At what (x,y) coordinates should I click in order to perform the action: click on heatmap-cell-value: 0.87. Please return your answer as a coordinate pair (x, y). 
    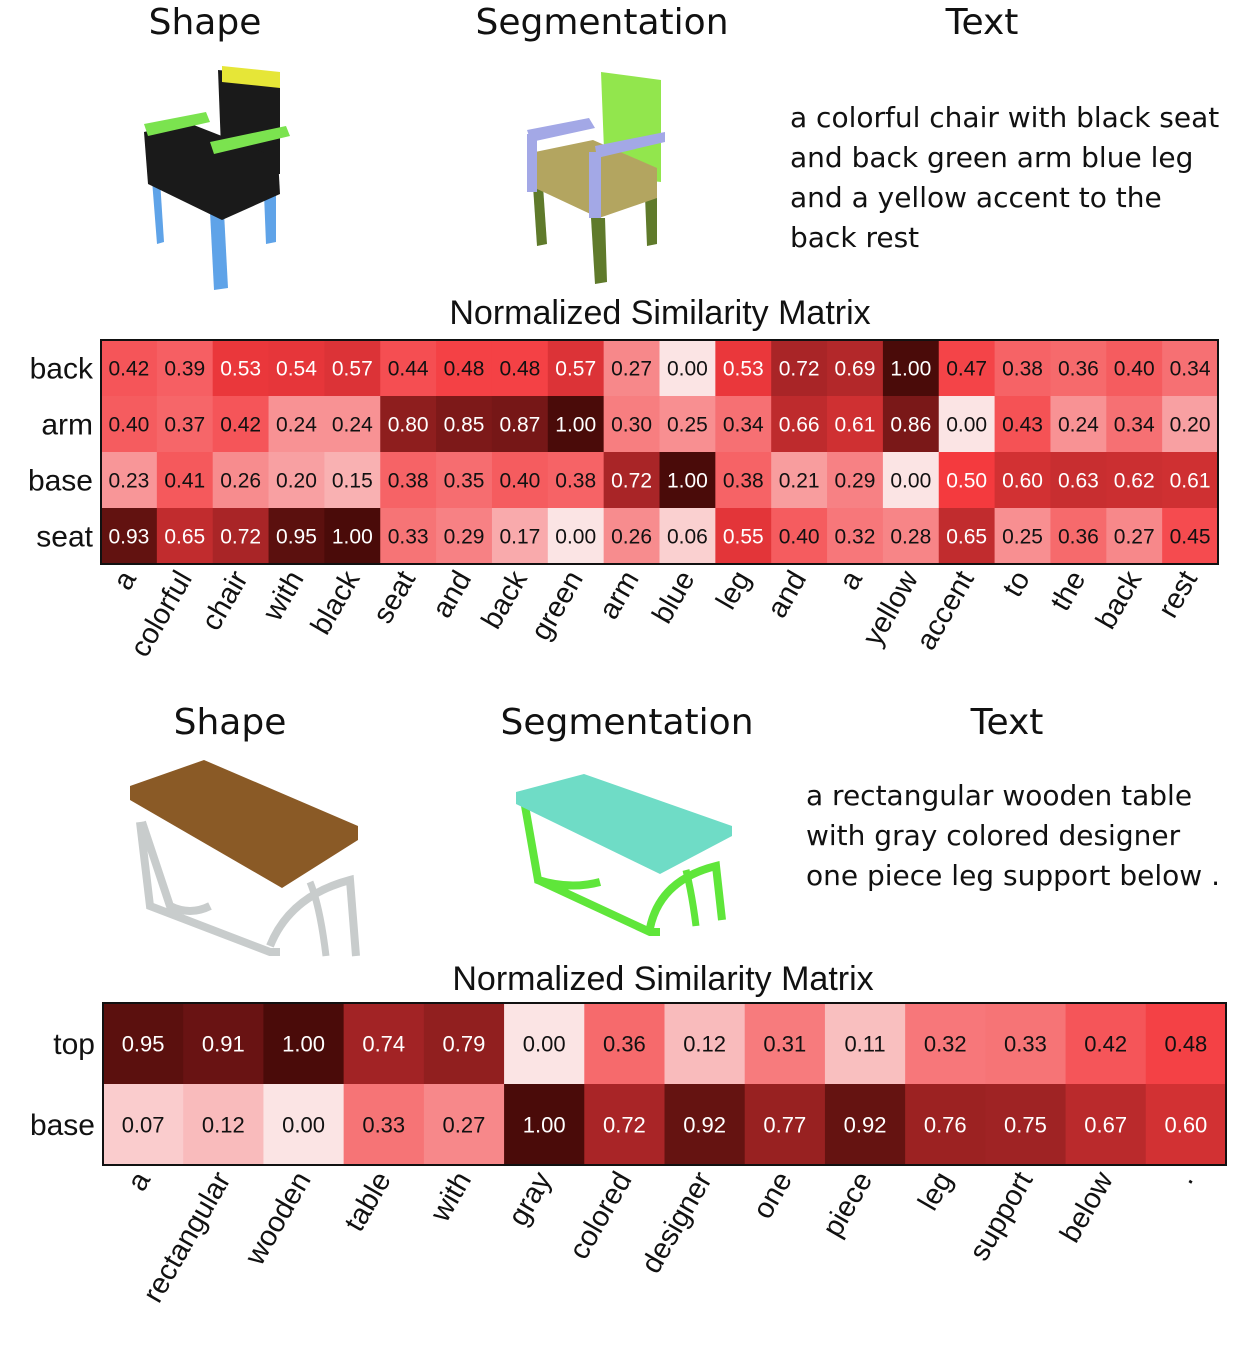
    Looking at the image, I should click on (519, 425).